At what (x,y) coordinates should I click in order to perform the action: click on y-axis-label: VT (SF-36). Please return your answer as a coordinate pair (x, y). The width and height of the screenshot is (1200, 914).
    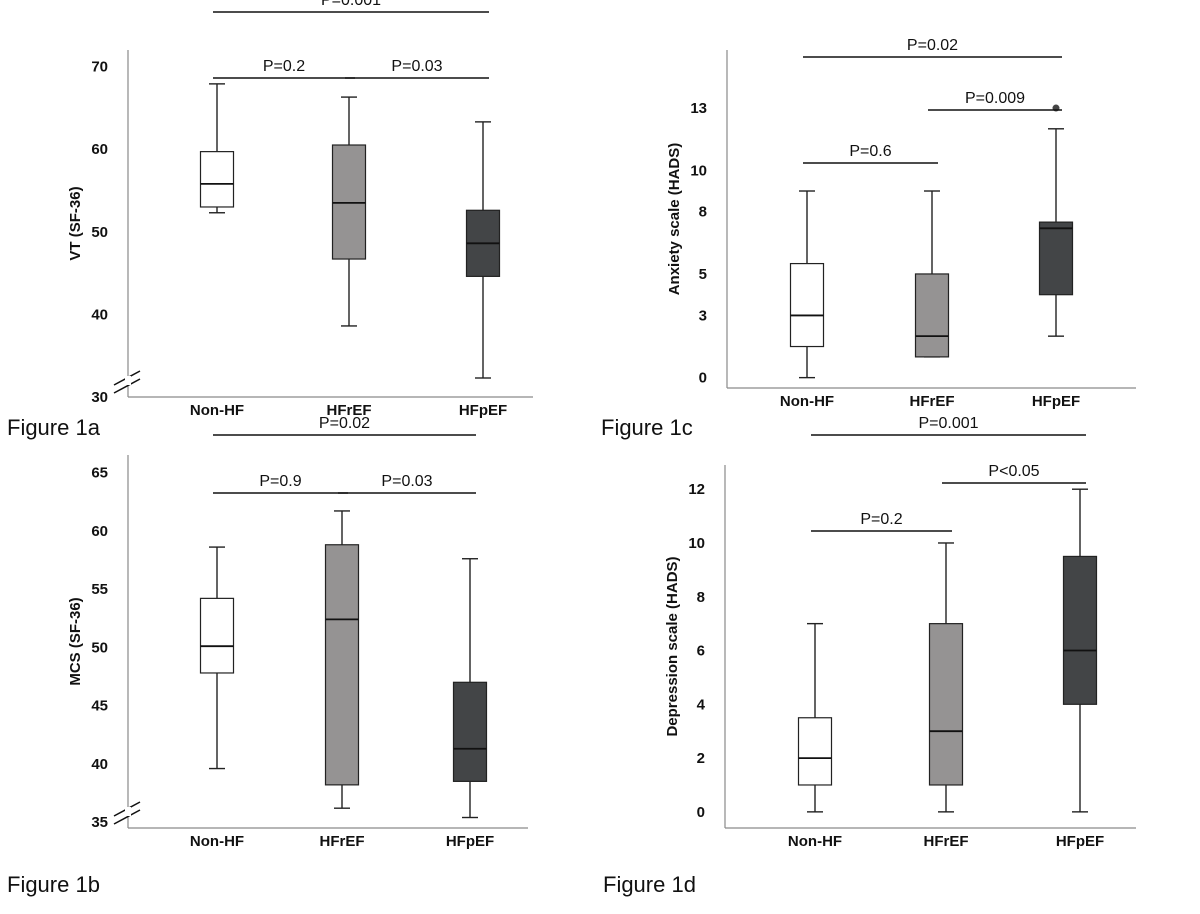
    Looking at the image, I should click on (75, 223).